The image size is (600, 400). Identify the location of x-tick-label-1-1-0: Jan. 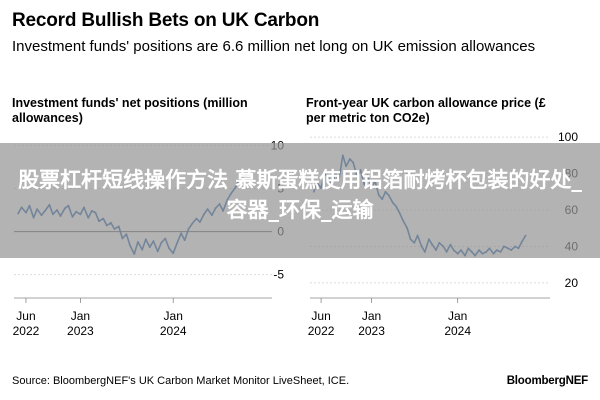
(371, 316).